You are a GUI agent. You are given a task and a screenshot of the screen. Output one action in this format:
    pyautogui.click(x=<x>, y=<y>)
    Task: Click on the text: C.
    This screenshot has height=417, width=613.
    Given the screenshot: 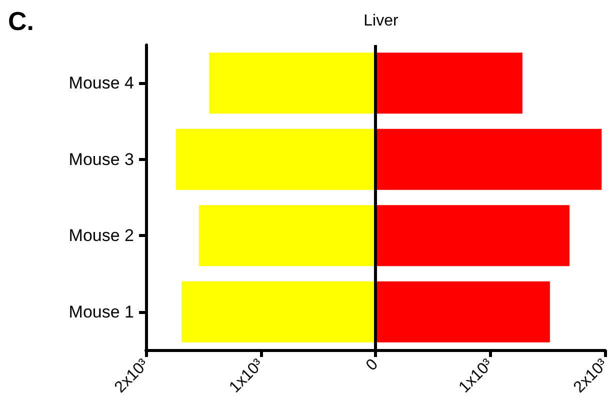 What is the action you would take?
    pyautogui.click(x=21, y=21)
    